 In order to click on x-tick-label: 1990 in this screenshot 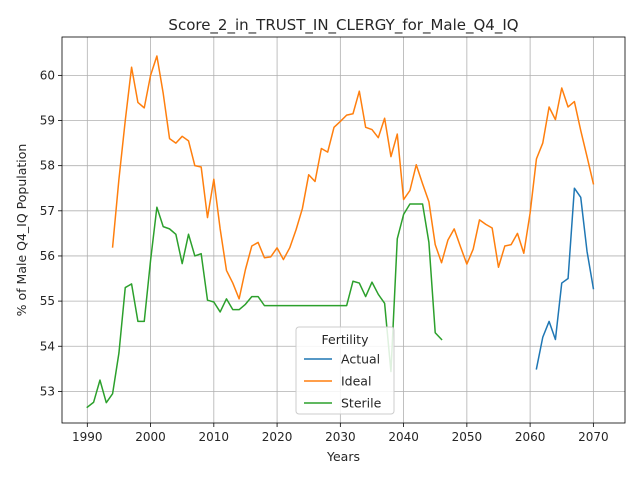, I will do `click(87, 437)`.